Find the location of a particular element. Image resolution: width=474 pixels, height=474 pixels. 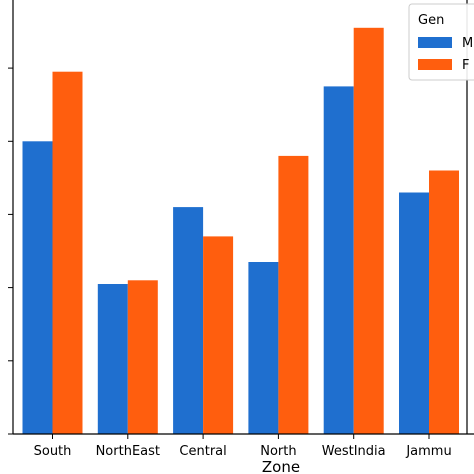

bar-northeast-m is located at coordinates (112, 359).